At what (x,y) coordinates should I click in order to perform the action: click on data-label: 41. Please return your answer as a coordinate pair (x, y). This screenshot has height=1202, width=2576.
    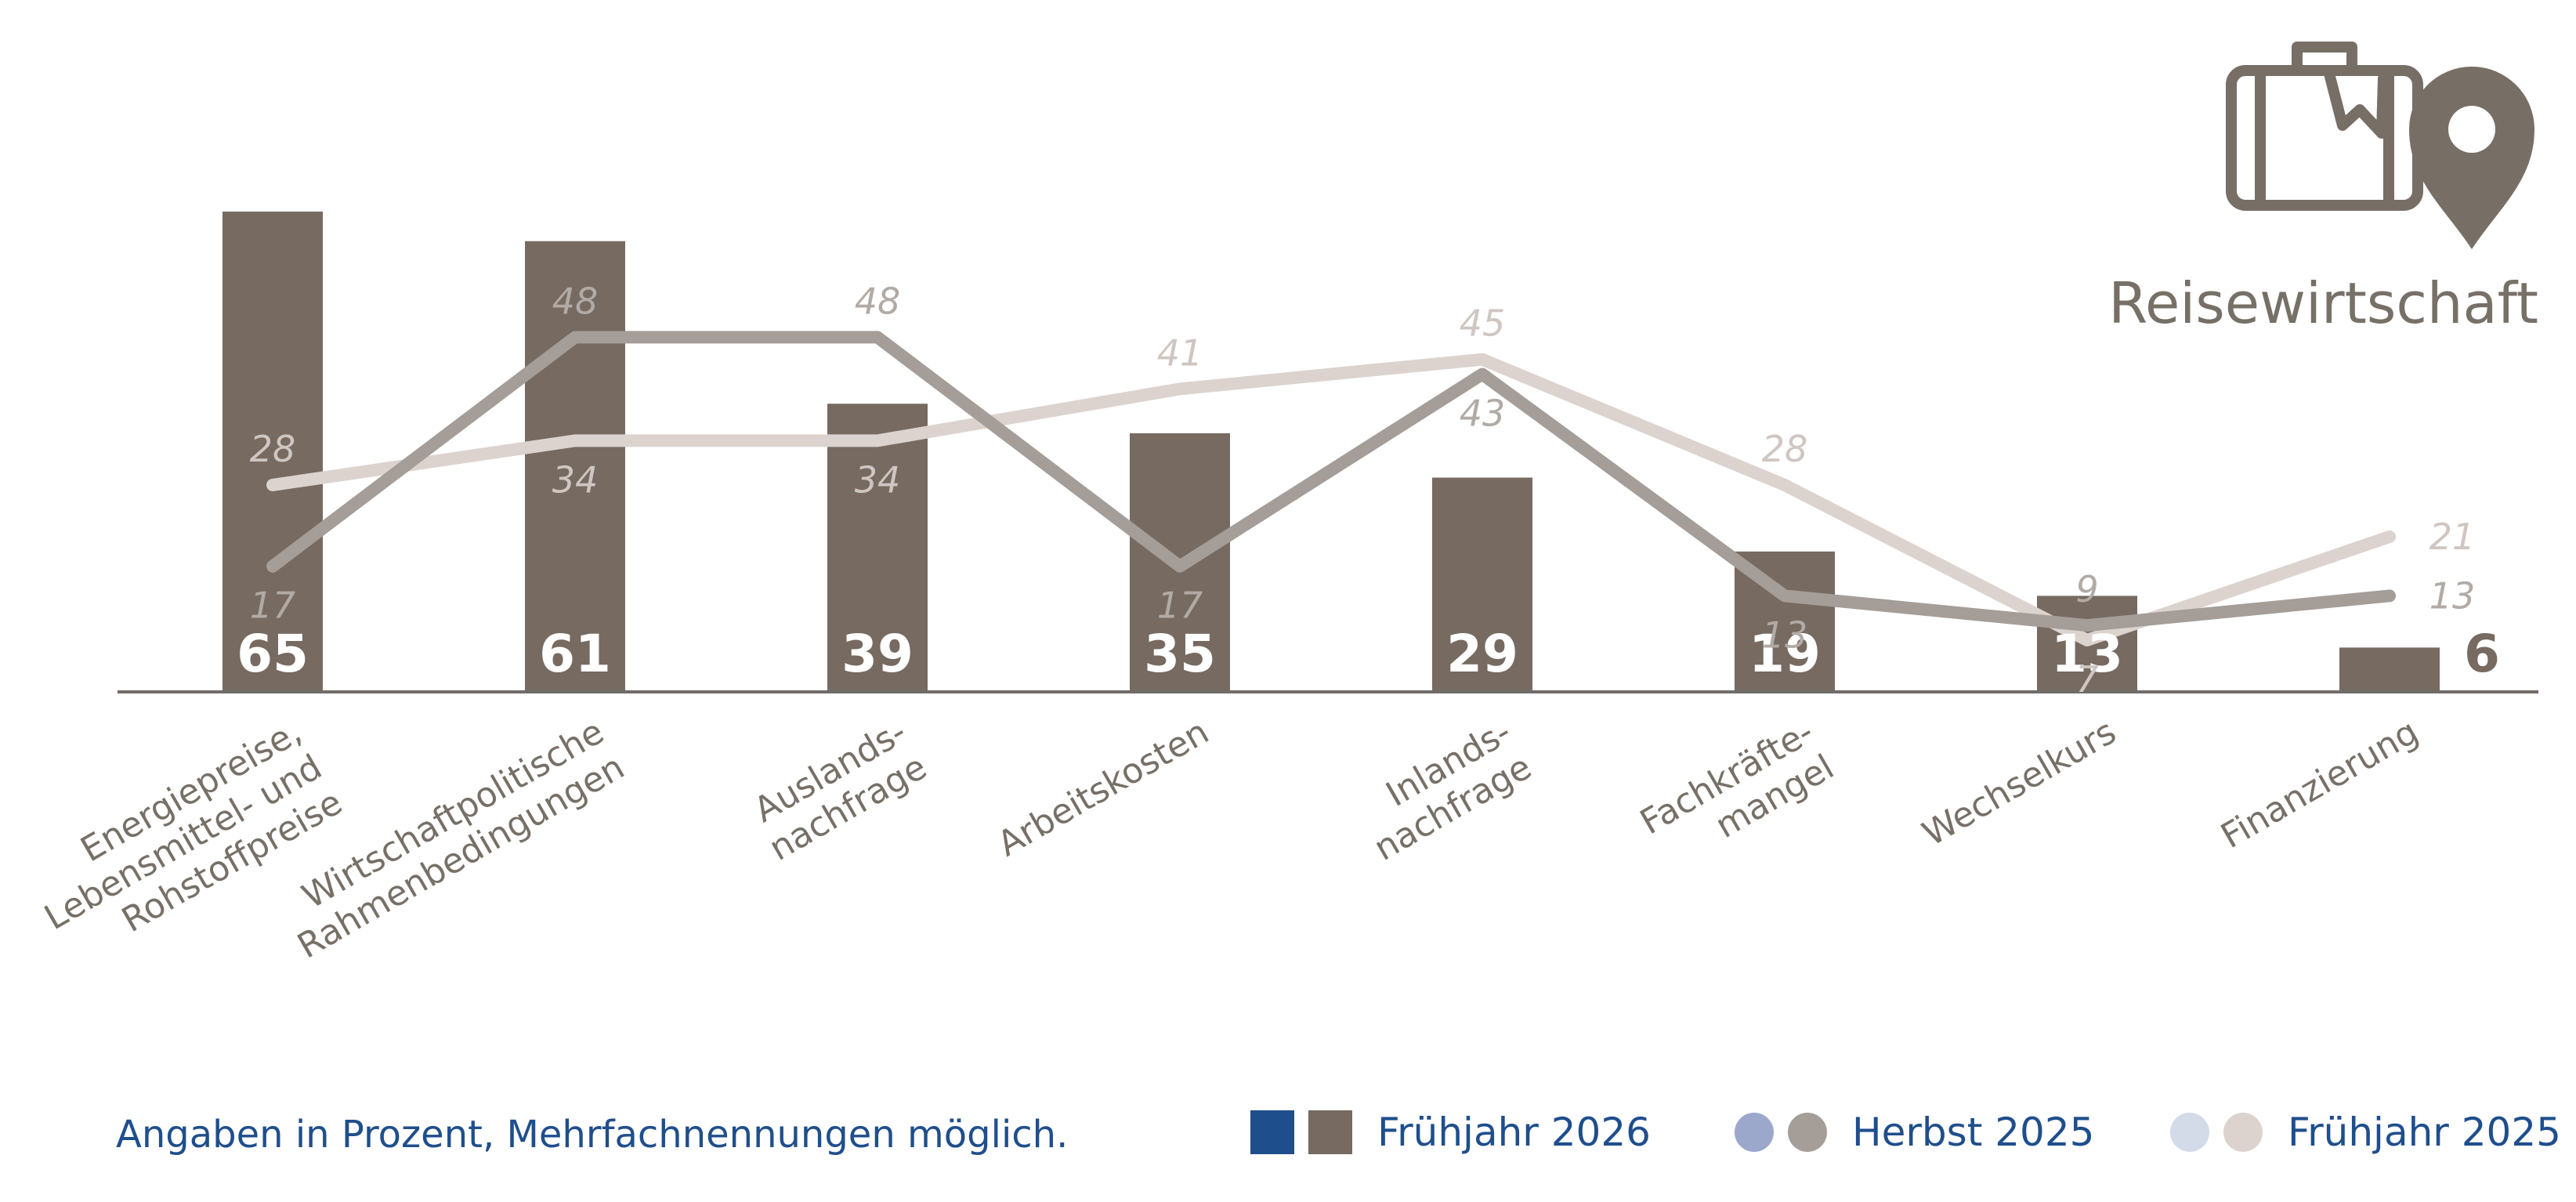
    Looking at the image, I should click on (1180, 352).